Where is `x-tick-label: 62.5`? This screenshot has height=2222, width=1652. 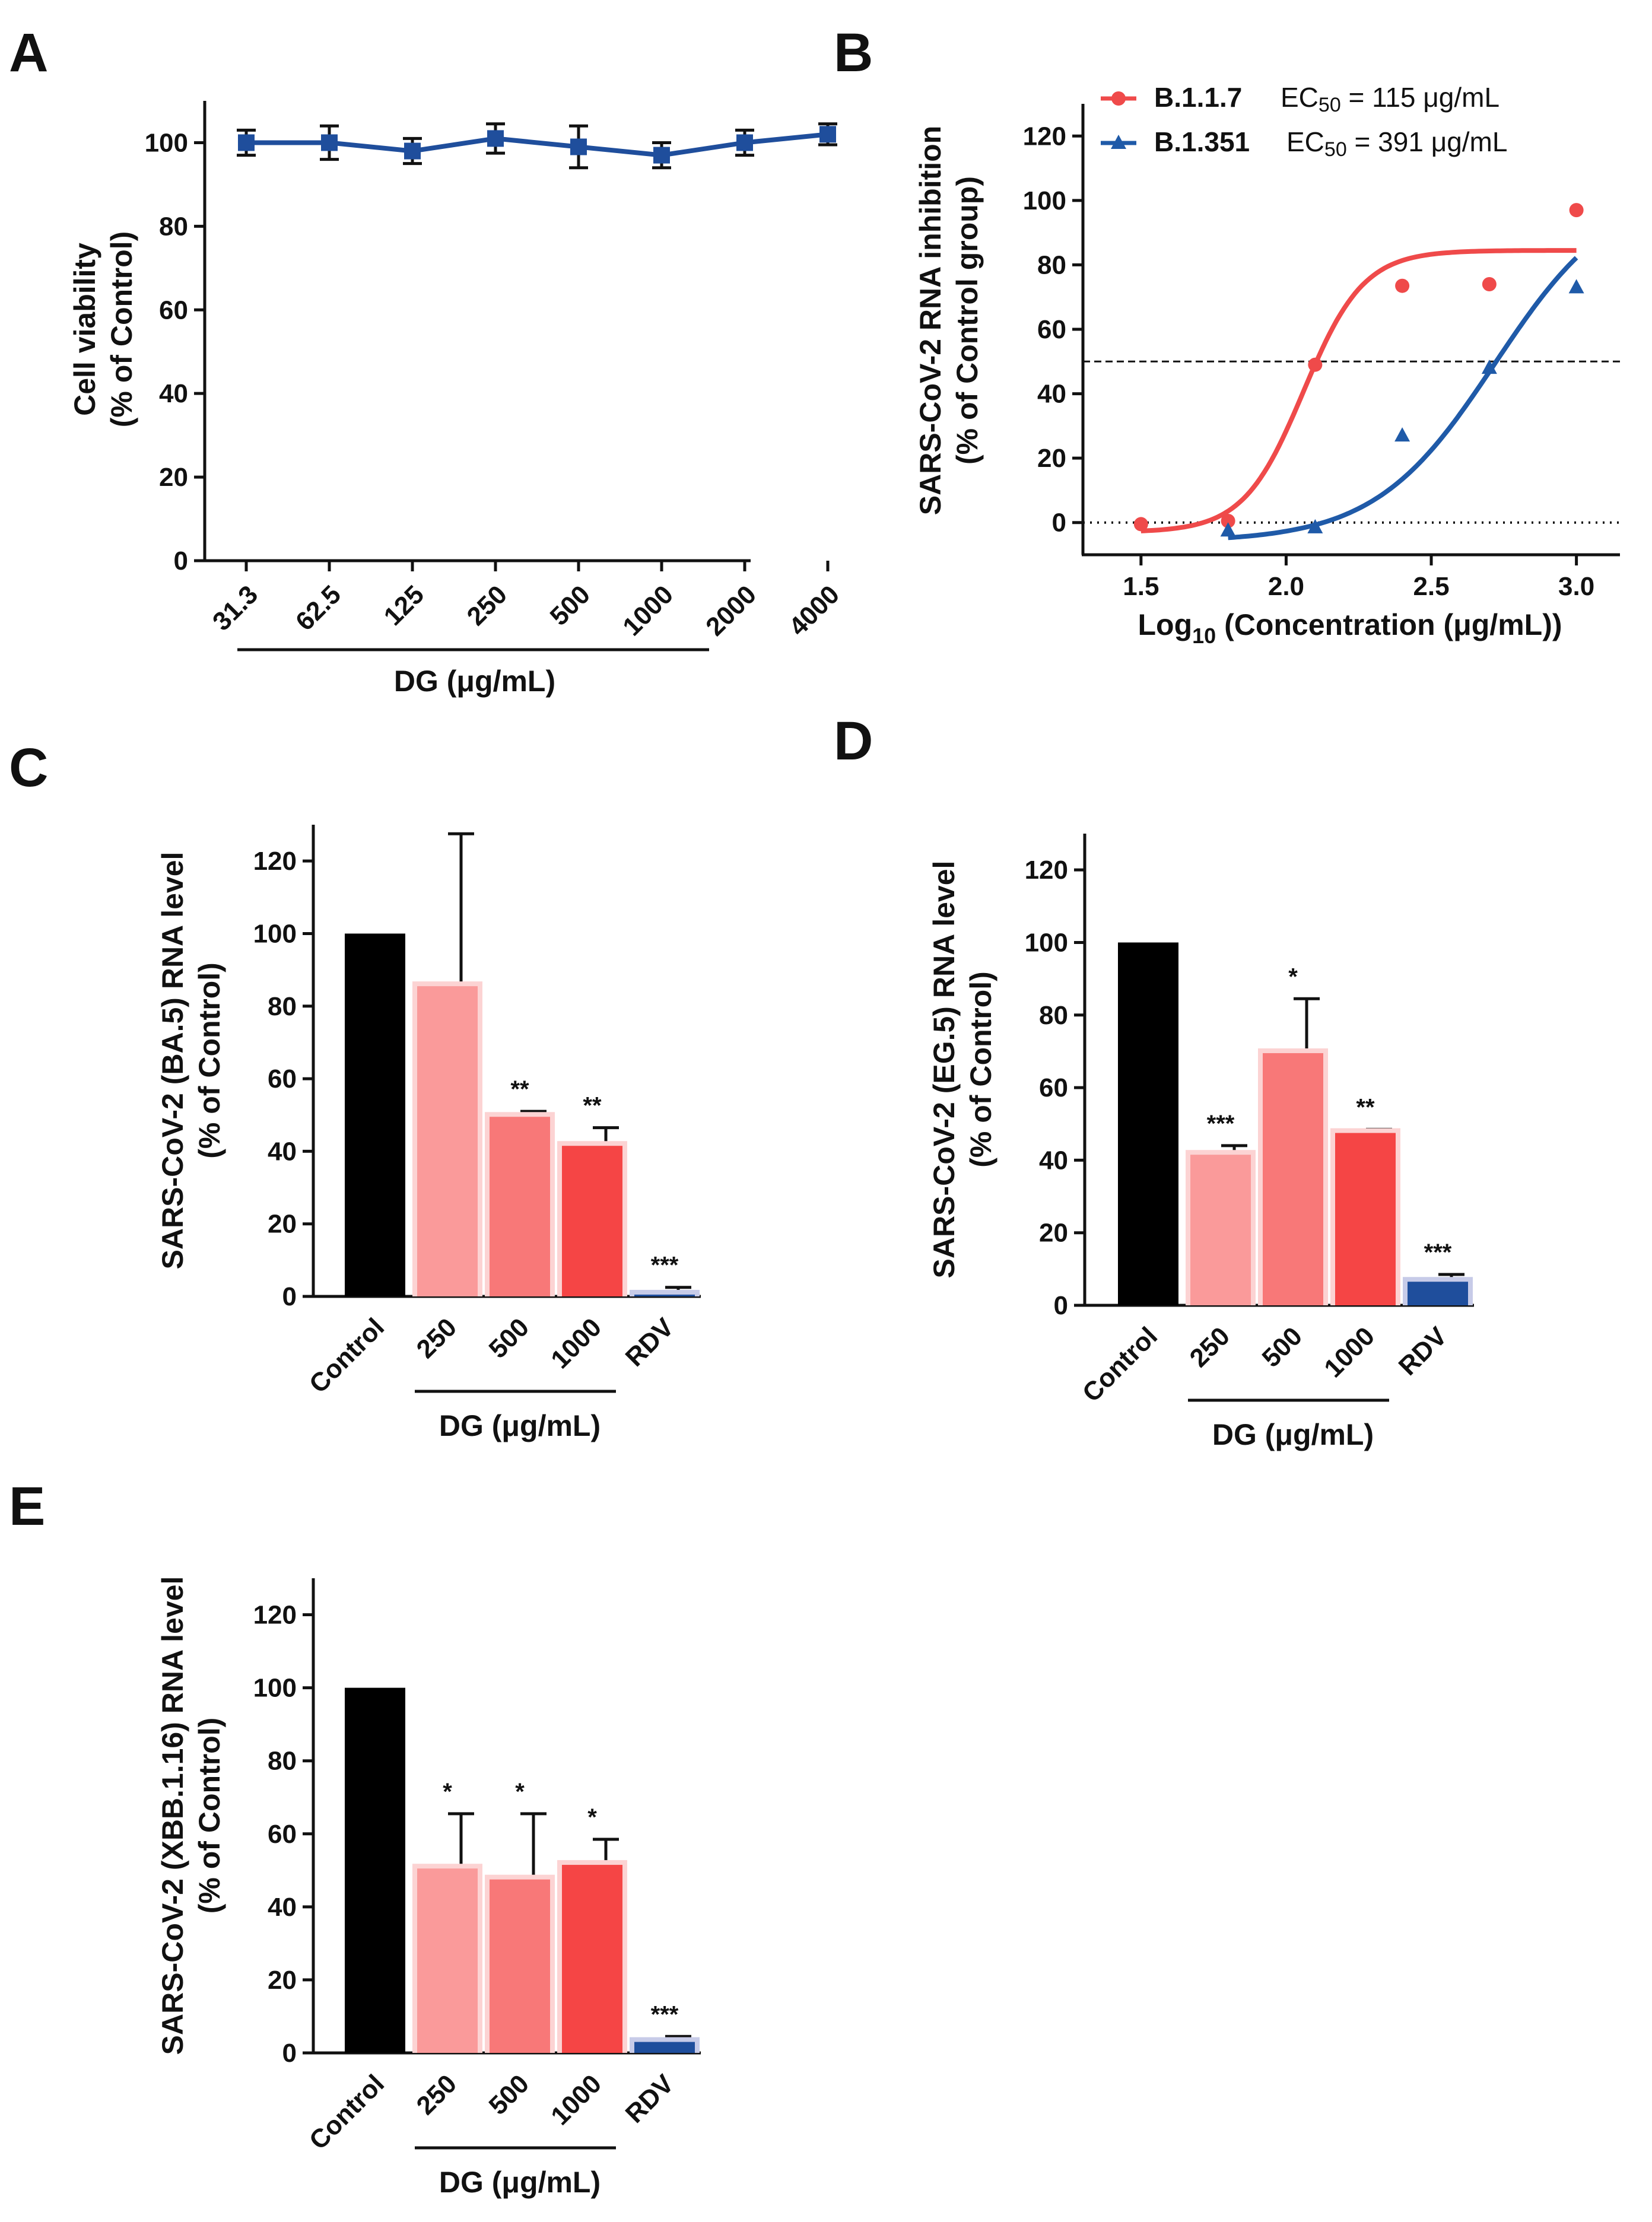
x-tick-label: 62.5 is located at coordinates (318, 608).